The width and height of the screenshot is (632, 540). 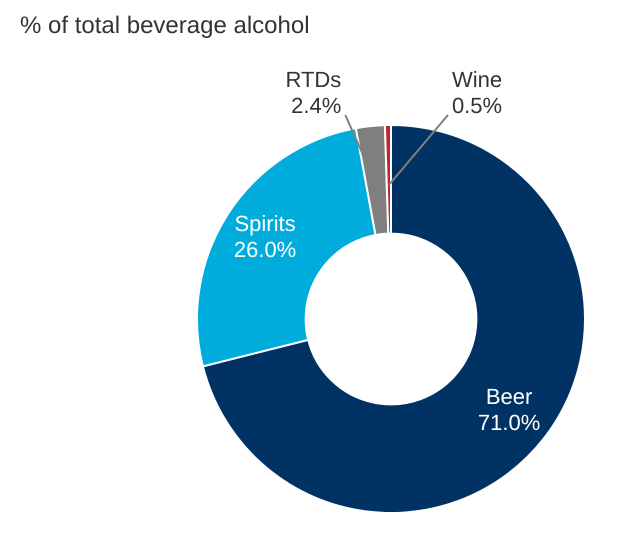 What do you see at coordinates (509, 397) in the screenshot?
I see `slice-label: Beer` at bounding box center [509, 397].